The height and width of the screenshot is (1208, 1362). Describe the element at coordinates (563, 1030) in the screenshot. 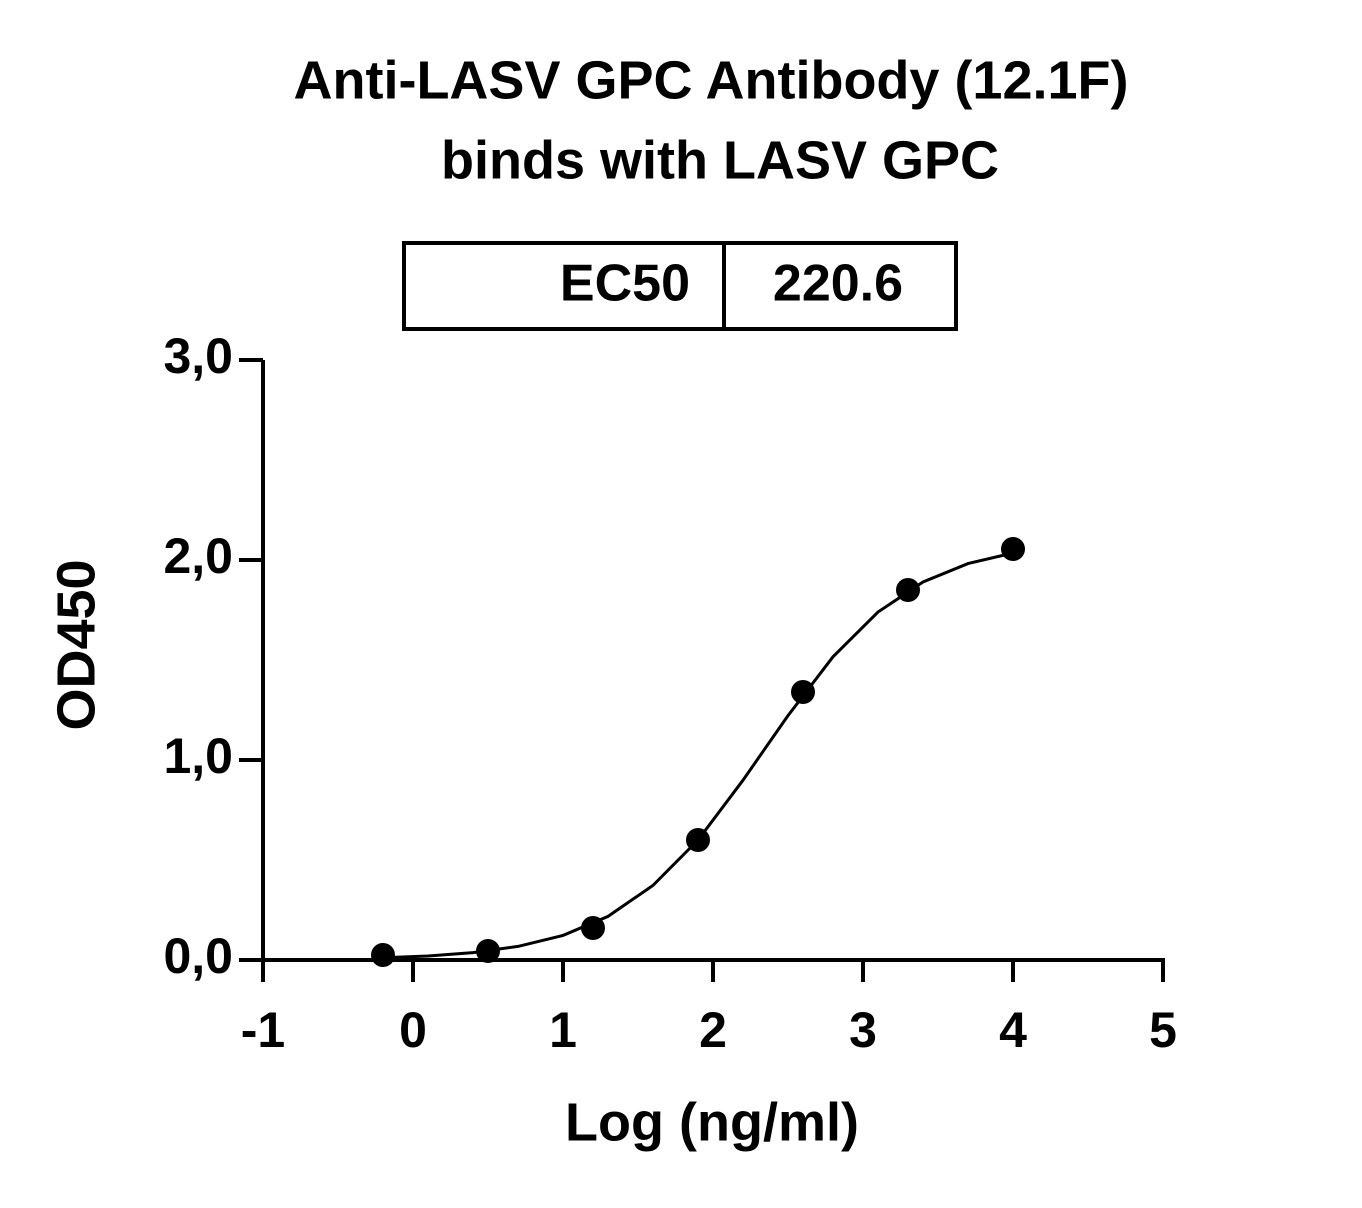

I see `x-tick-label: 1` at that location.